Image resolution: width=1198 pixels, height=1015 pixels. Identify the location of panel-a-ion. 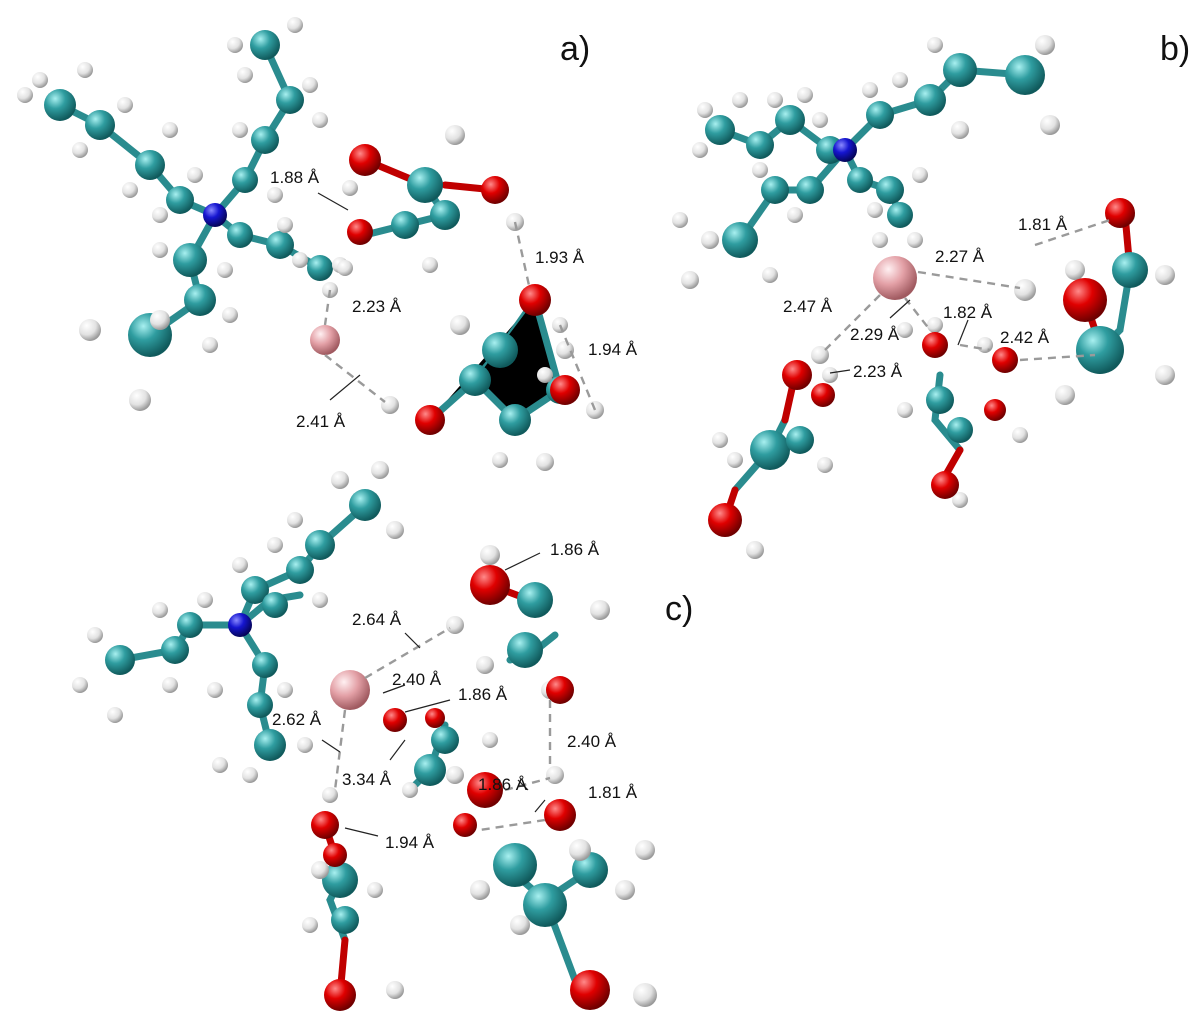
(325, 340).